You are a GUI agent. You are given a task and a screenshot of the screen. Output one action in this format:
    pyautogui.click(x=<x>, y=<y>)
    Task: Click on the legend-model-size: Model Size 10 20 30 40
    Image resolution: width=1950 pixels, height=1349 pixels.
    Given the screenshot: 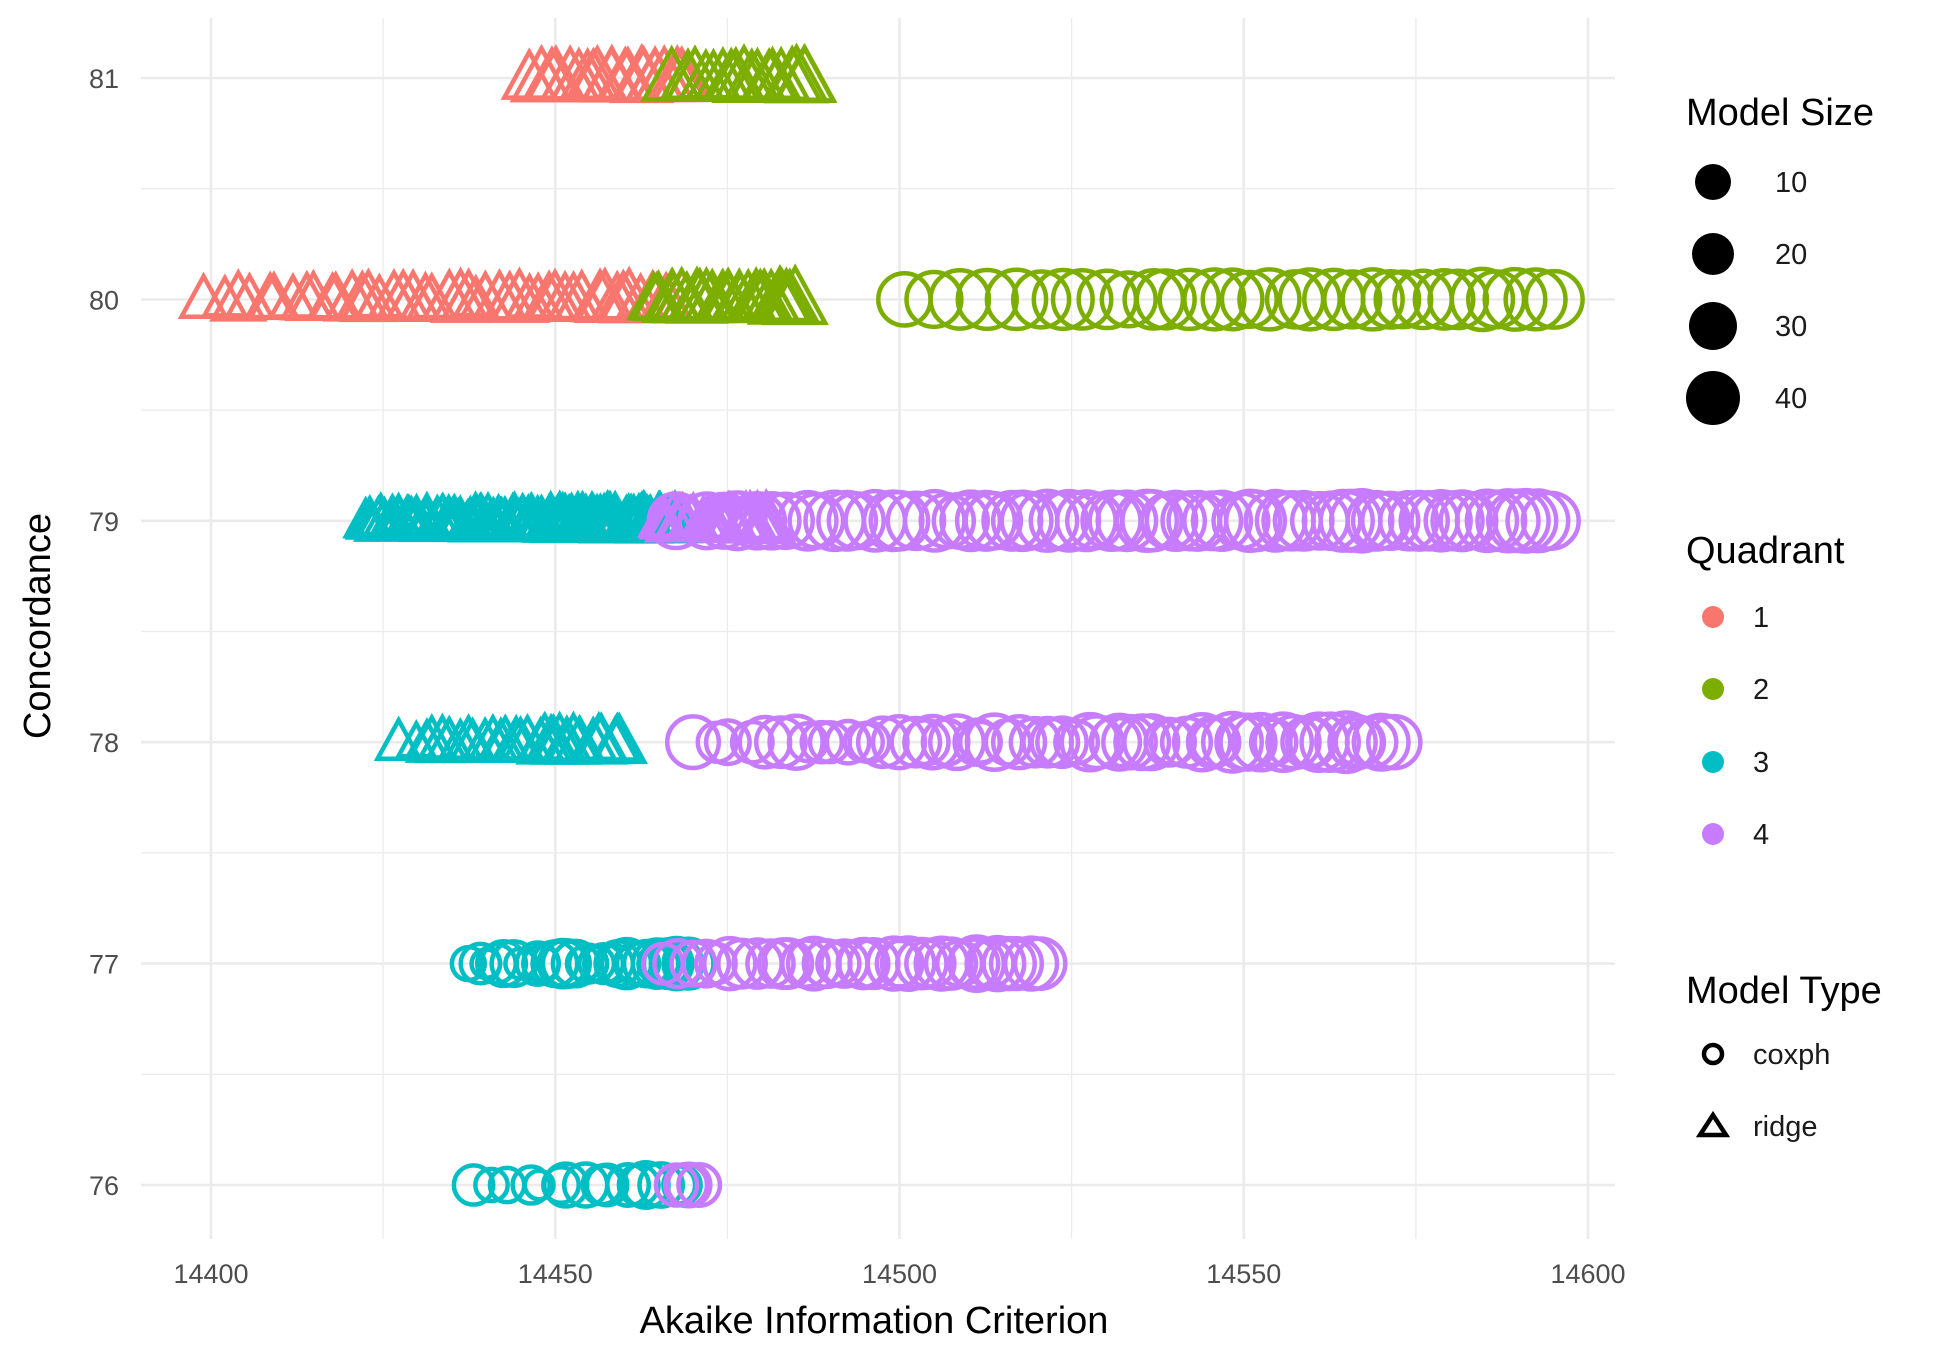 What is the action you would take?
    pyautogui.click(x=1780, y=258)
    